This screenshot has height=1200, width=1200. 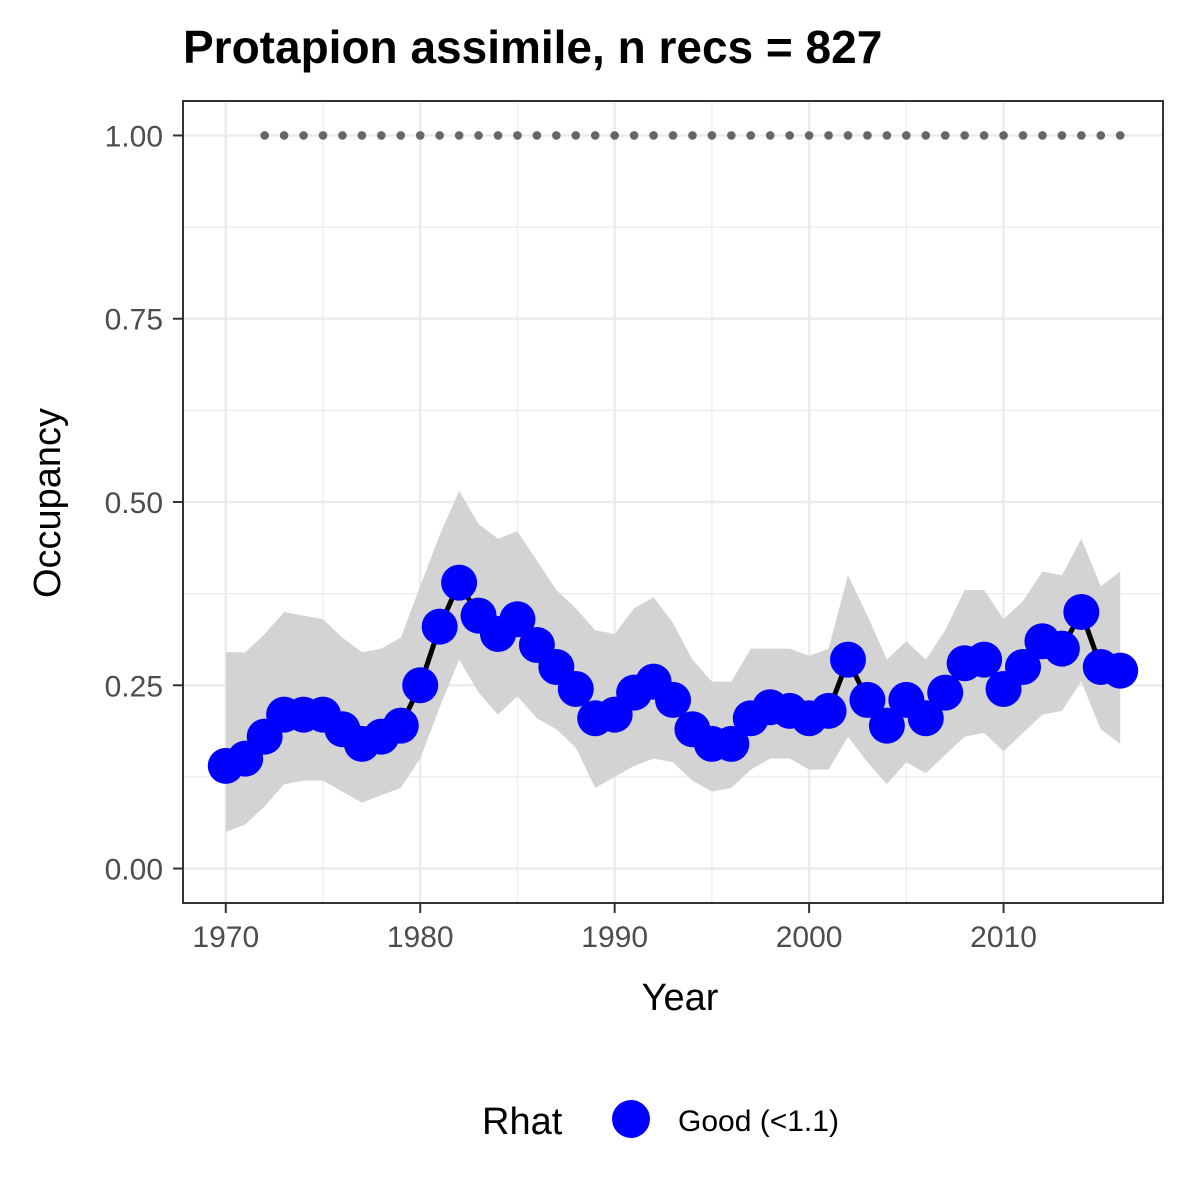 I want to click on x-axis-title: Year, so click(x=680, y=998).